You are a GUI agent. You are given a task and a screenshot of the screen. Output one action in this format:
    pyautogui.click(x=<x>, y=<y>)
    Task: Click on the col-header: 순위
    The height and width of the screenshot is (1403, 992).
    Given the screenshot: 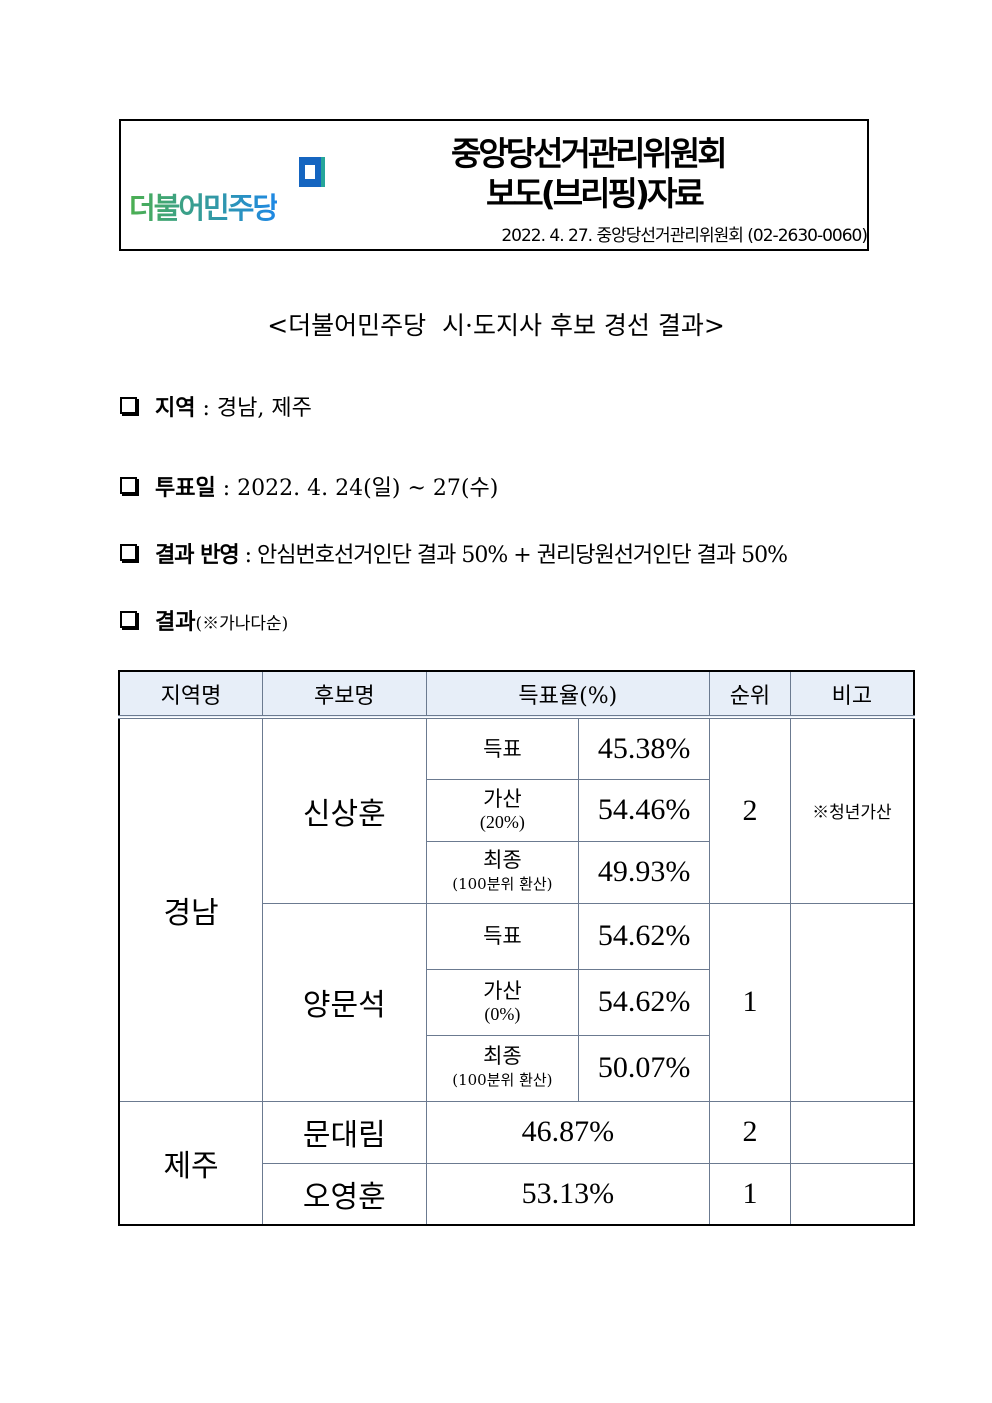 What is the action you would take?
    pyautogui.click(x=750, y=694)
    